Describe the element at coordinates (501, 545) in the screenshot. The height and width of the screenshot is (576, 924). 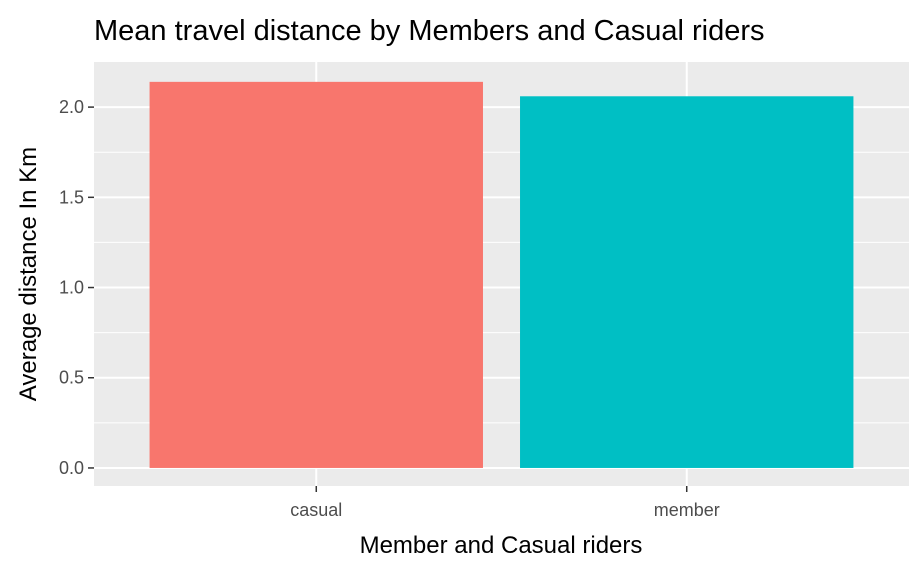
I see `x-axis-title: Member and Casual riders` at that location.